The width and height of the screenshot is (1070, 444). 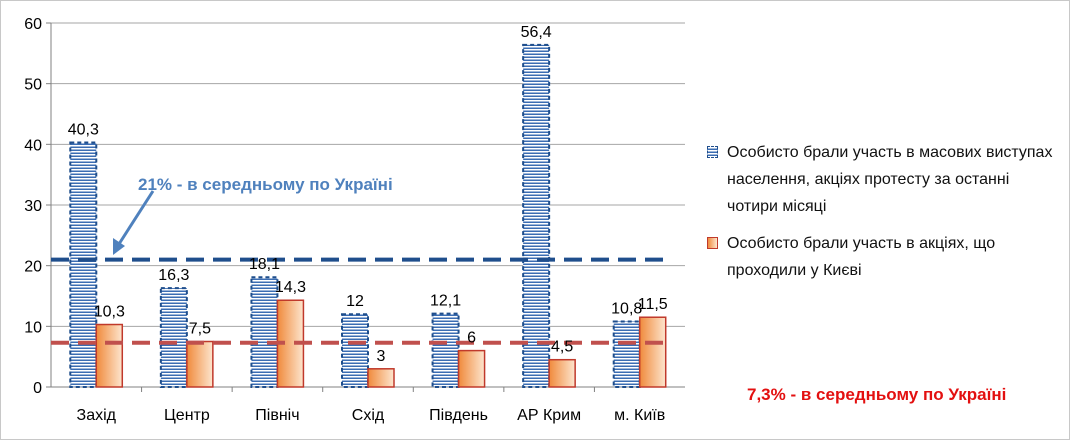 I want to click on y-tick-label: 50, so click(x=33, y=85).